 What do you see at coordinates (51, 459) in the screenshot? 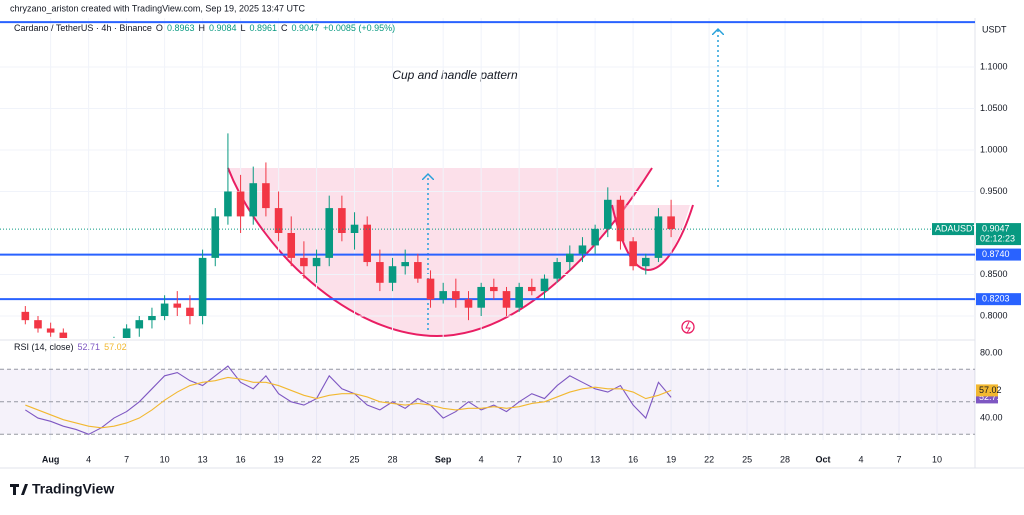
I see `x-tick-label: Aug` at bounding box center [51, 459].